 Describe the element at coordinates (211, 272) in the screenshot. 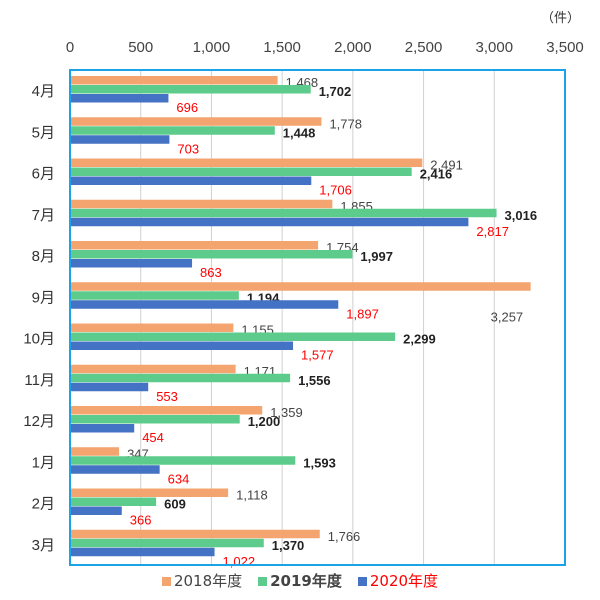

I see `data-label: 863` at that location.